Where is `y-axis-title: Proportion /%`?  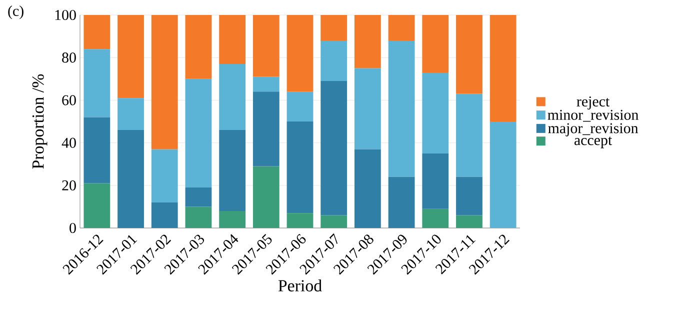
y-axis-title: Proportion /% is located at coordinates (40, 121).